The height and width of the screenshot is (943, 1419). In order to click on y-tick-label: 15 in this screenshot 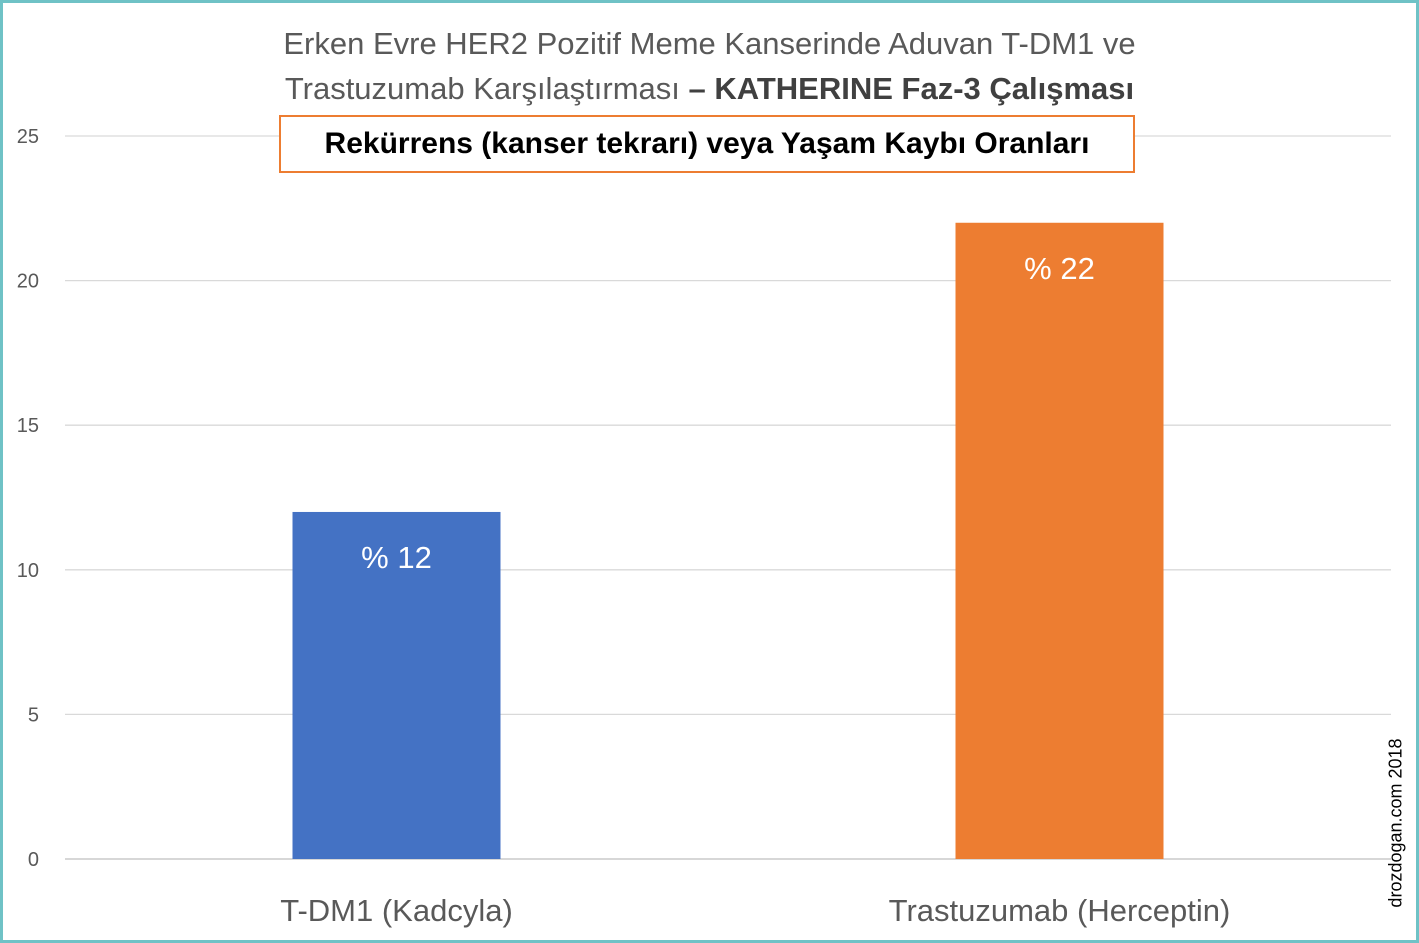, I will do `click(28, 426)`.